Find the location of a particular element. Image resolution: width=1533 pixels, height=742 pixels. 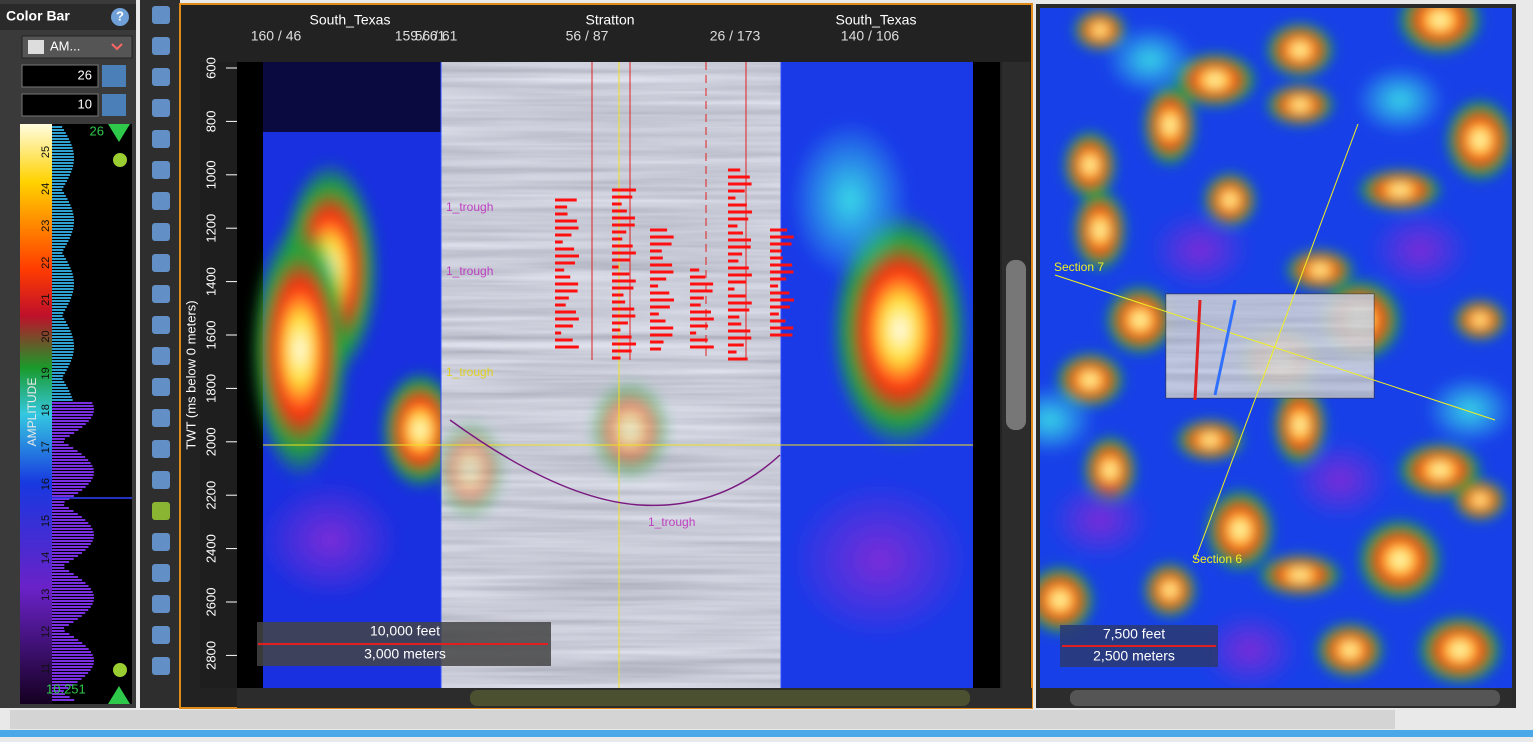

min-reset-button is located at coordinates (114, 105).